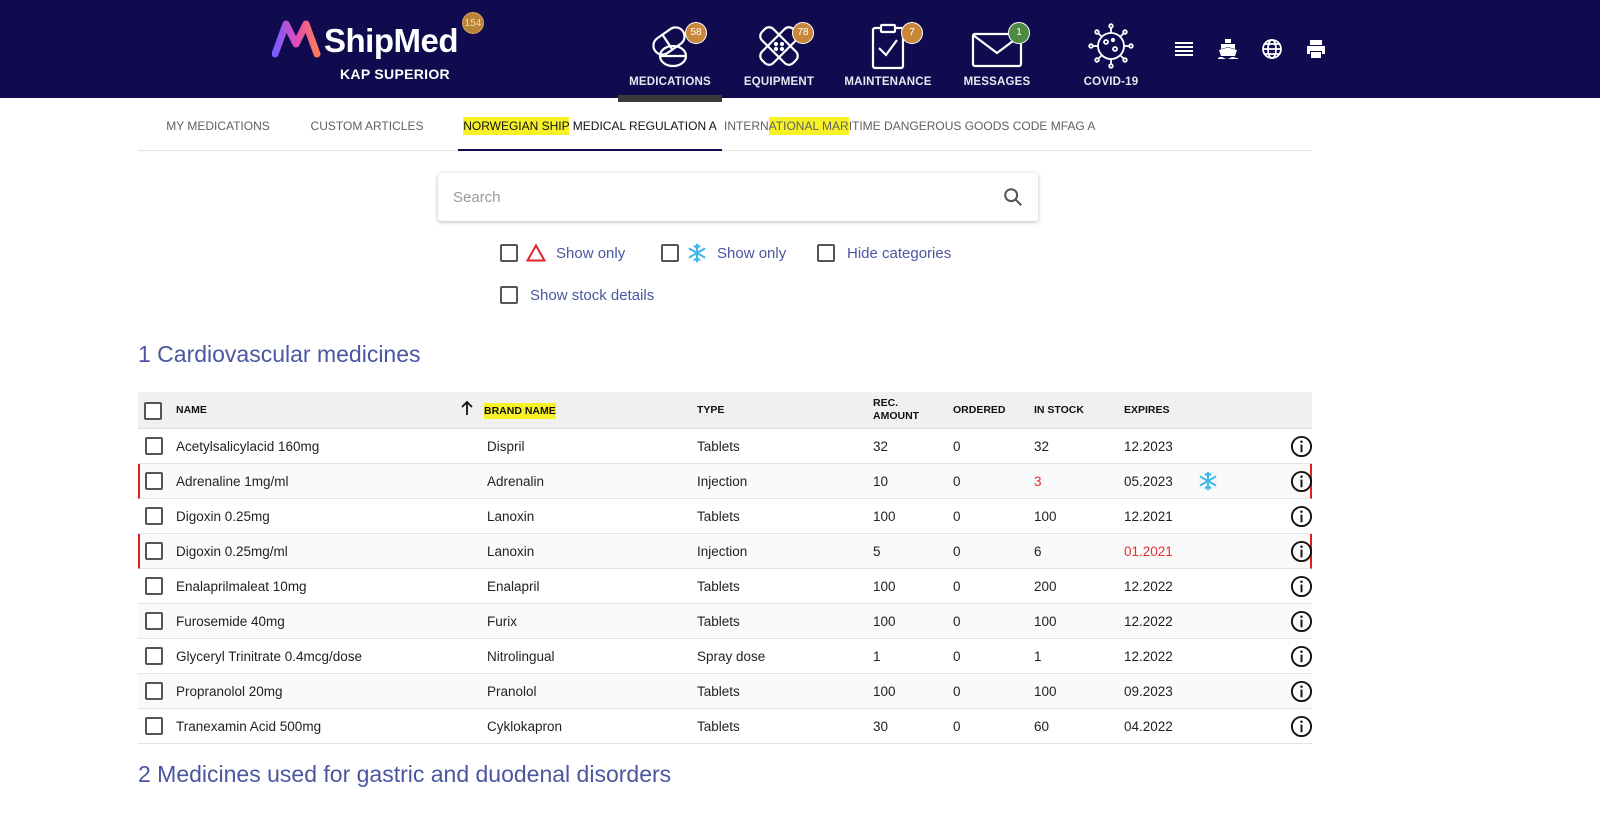  What do you see at coordinates (1045, 516) in the screenshot?
I see `cell-in-stock: 100` at bounding box center [1045, 516].